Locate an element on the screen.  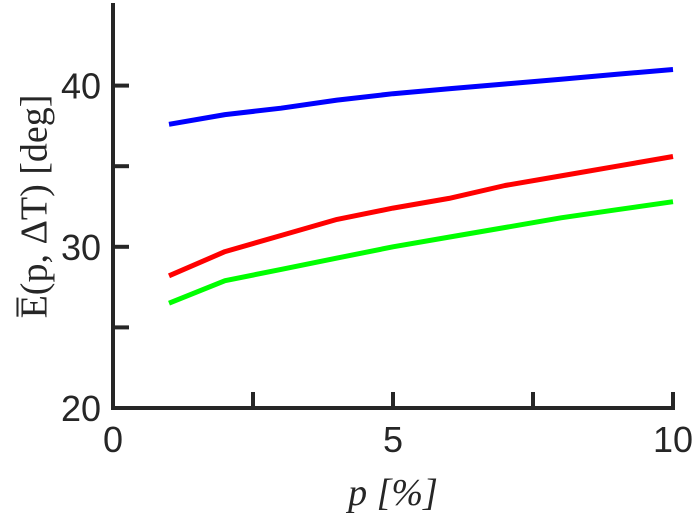
y-tick-label-30: 30 is located at coordinates (81, 247).